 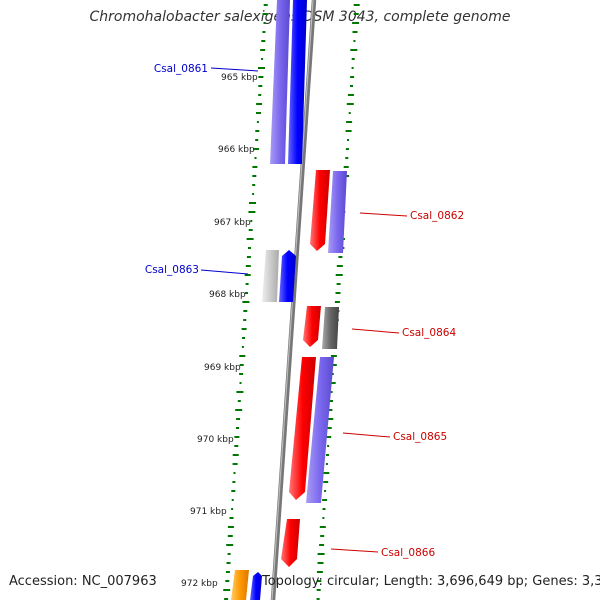 What do you see at coordinates (330, 328) in the screenshot?
I see `gene-csal-0864-orf` at bounding box center [330, 328].